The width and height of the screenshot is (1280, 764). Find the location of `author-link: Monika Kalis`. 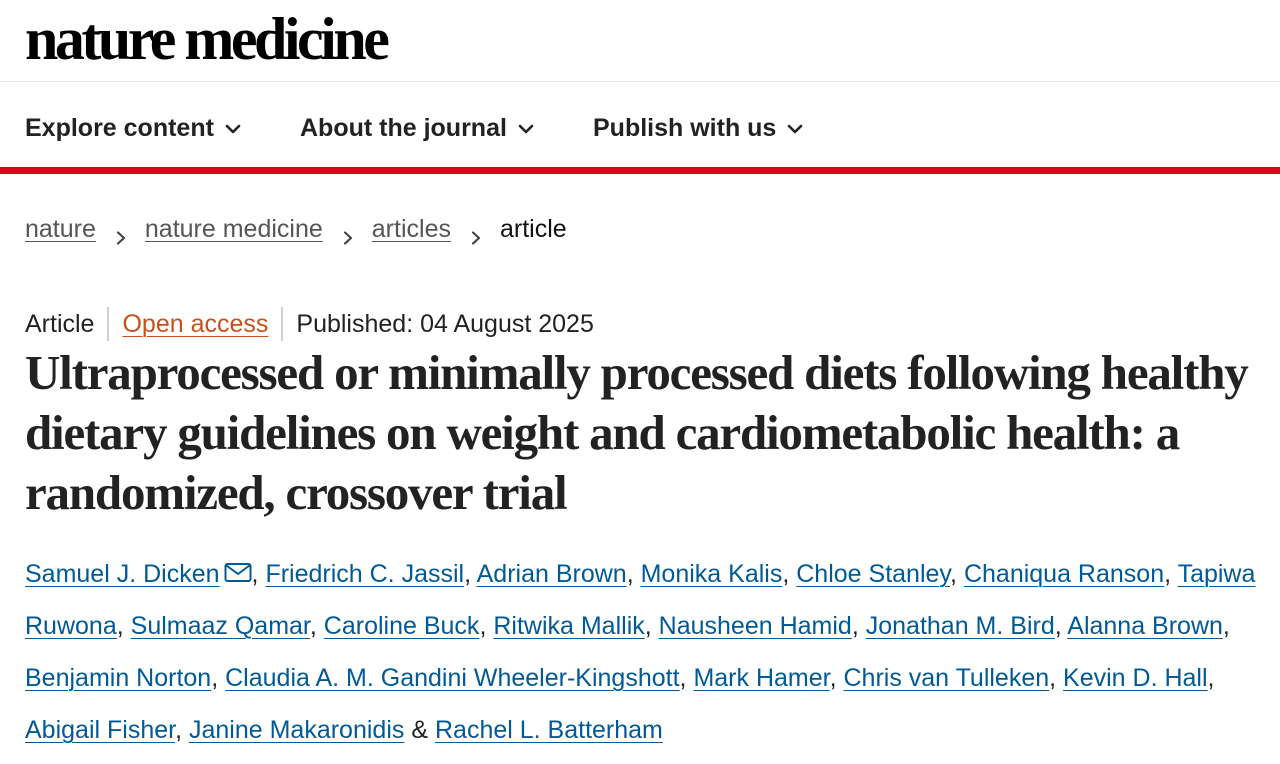

author-link: Monika Kalis is located at coordinates (711, 574).